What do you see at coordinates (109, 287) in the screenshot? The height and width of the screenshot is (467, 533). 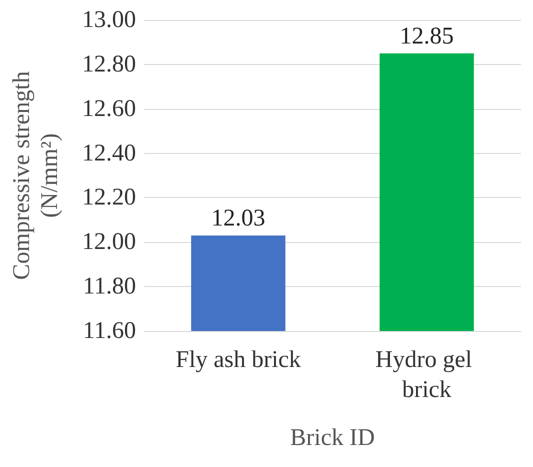 I see `y-tick-label: 11.80` at bounding box center [109, 287].